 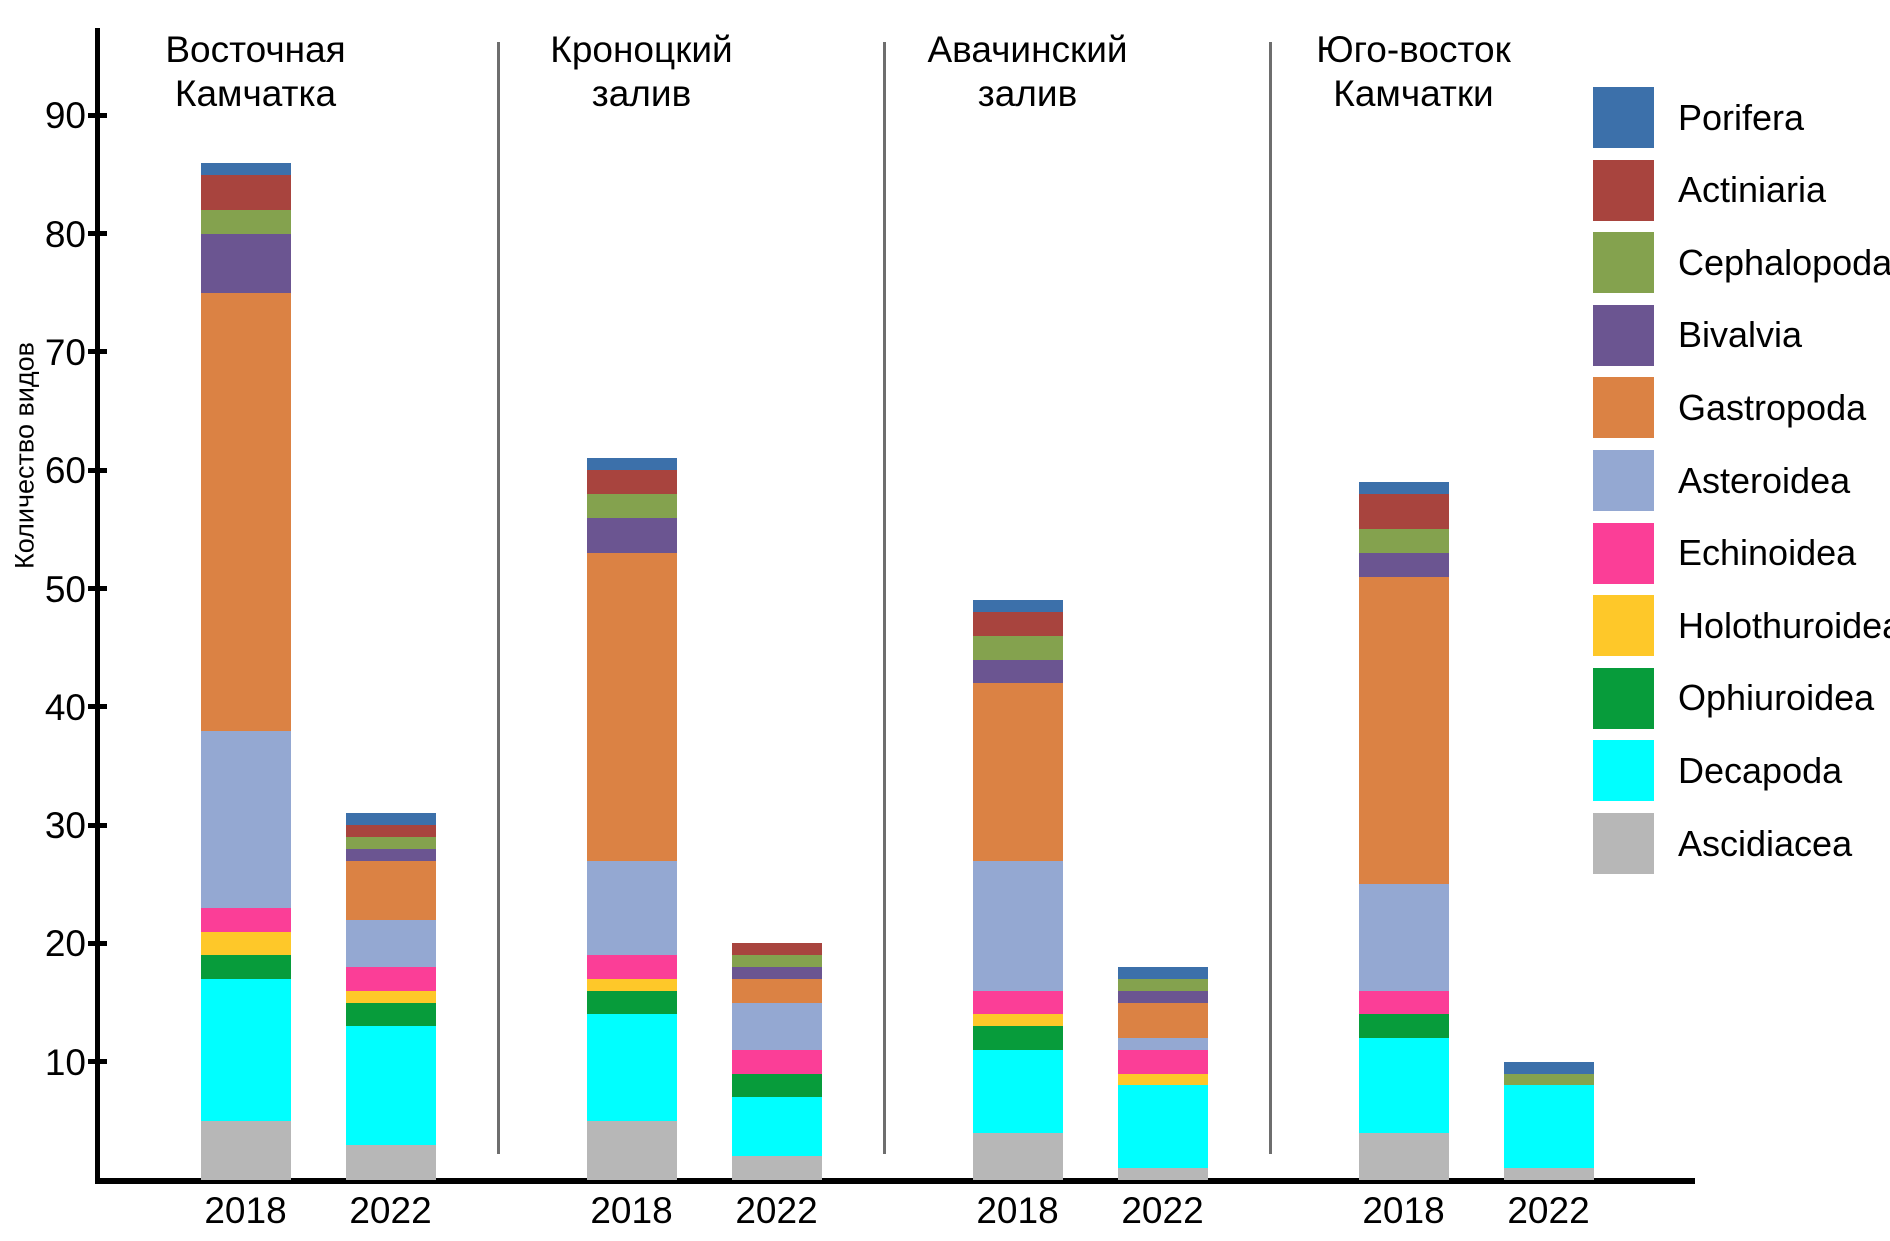 What do you see at coordinates (1741, 117) in the screenshot?
I see `legend-label: Porifera` at bounding box center [1741, 117].